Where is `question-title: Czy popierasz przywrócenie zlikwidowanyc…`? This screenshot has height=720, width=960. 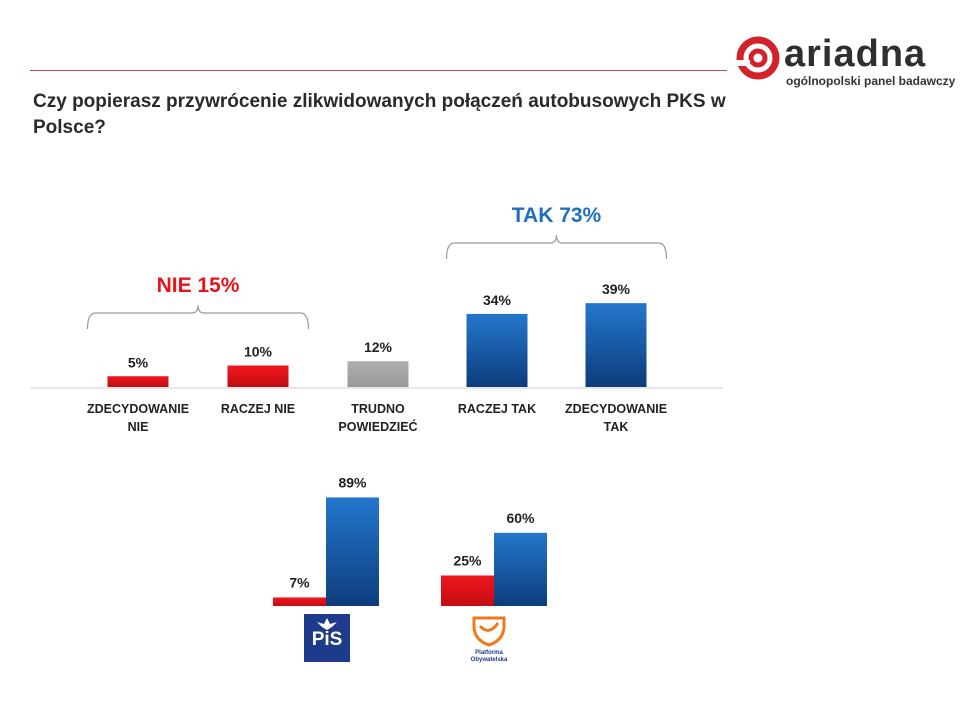 question-title: Czy popierasz przywrócenie zlikwidowanyc… is located at coordinates (379, 114).